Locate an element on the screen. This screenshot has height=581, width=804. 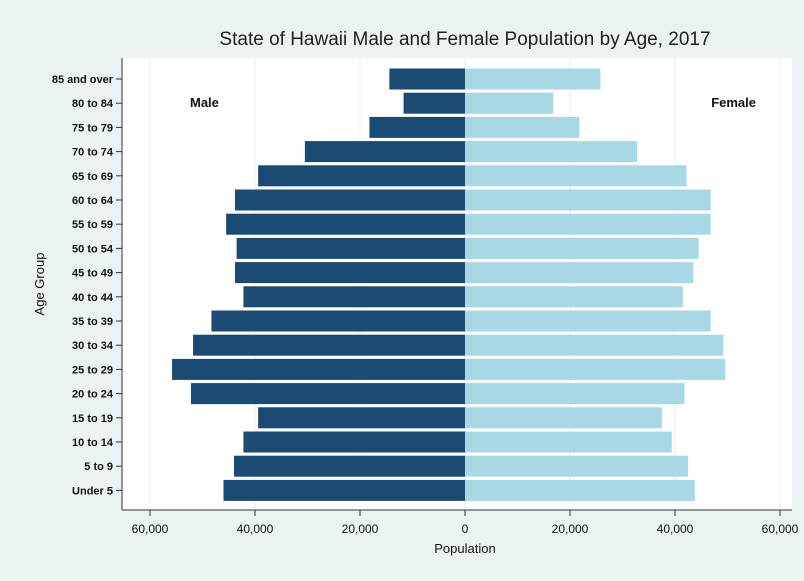
y-tick-label: 15 to 19 is located at coordinates (92, 419).